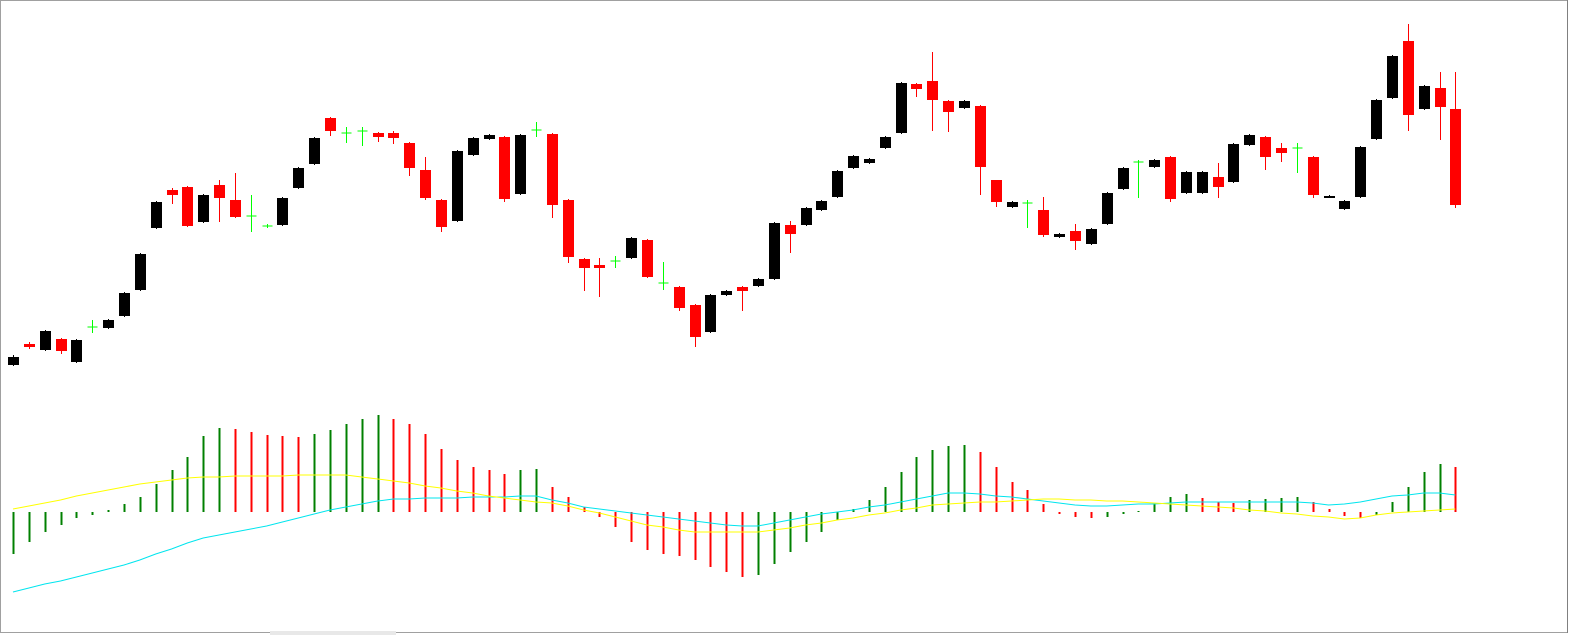 This screenshot has width=1580, height=638. I want to click on scrollbar, so click(333, 633).